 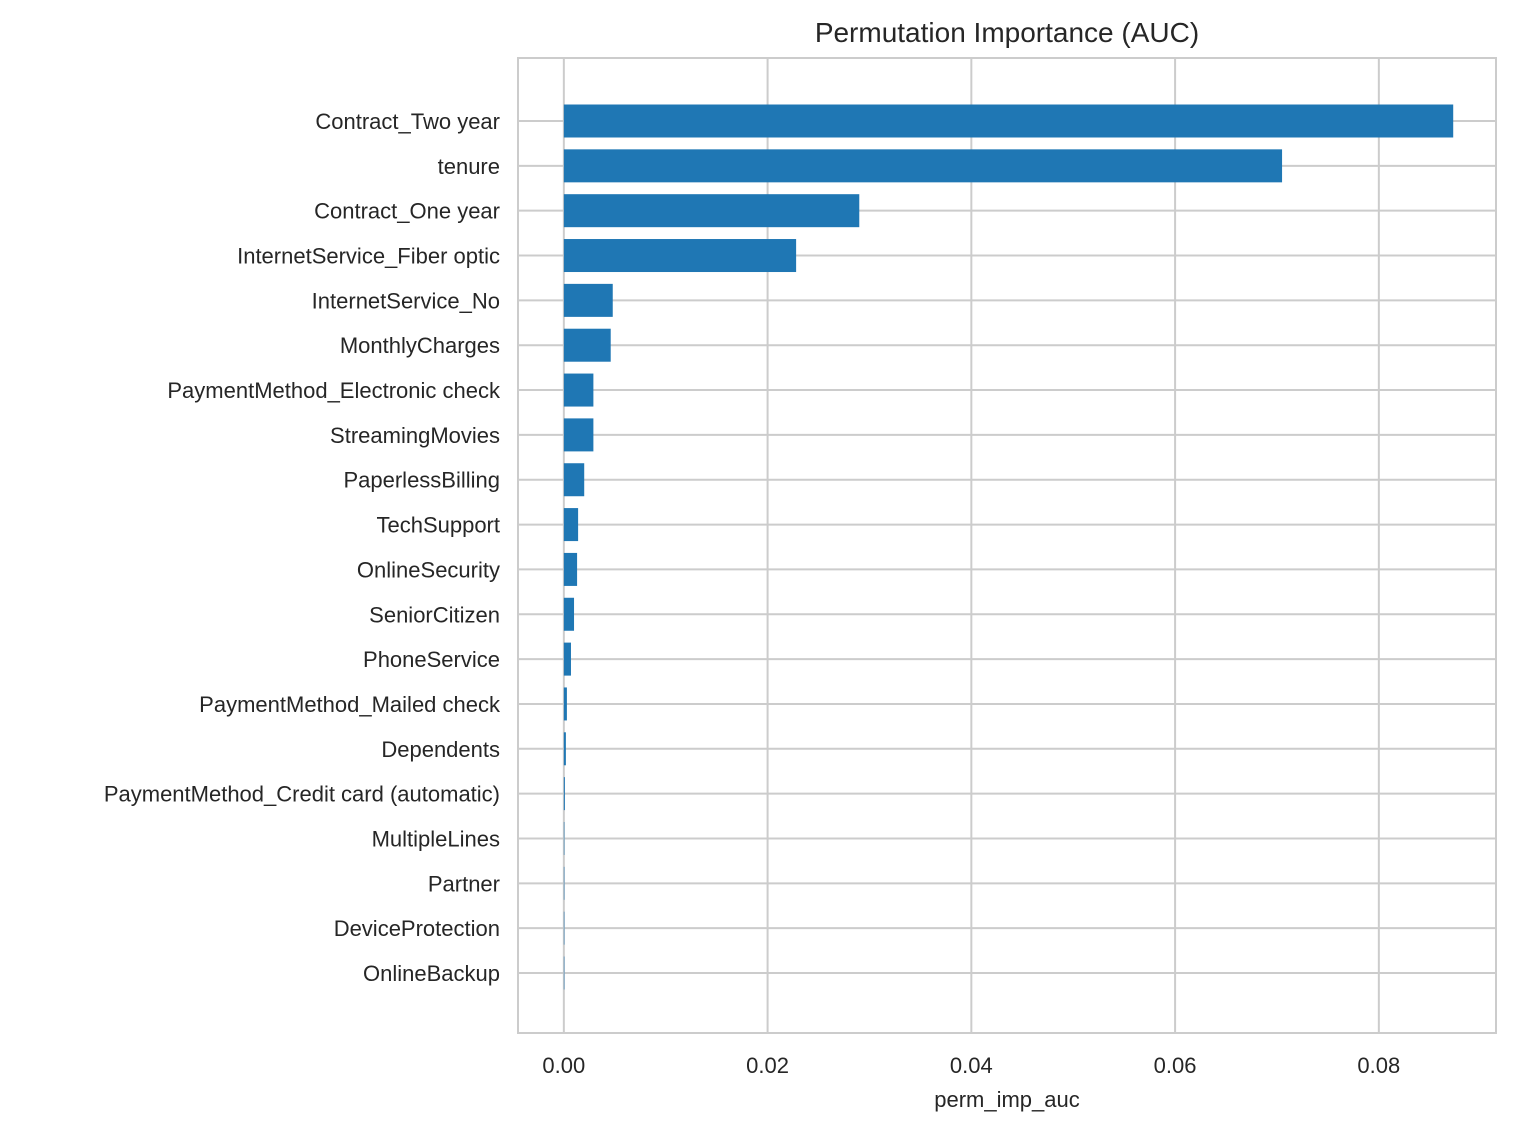 I want to click on y-tick-label: PaperlessBilling, so click(x=421, y=480).